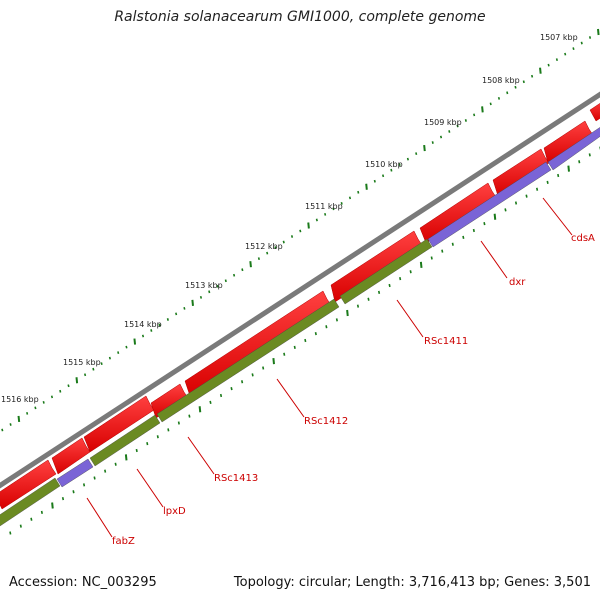 The width and height of the screenshot is (600, 600). What do you see at coordinates (559, 37) in the screenshot?
I see `ruler-tick-label: 1507 kbp` at bounding box center [559, 37].